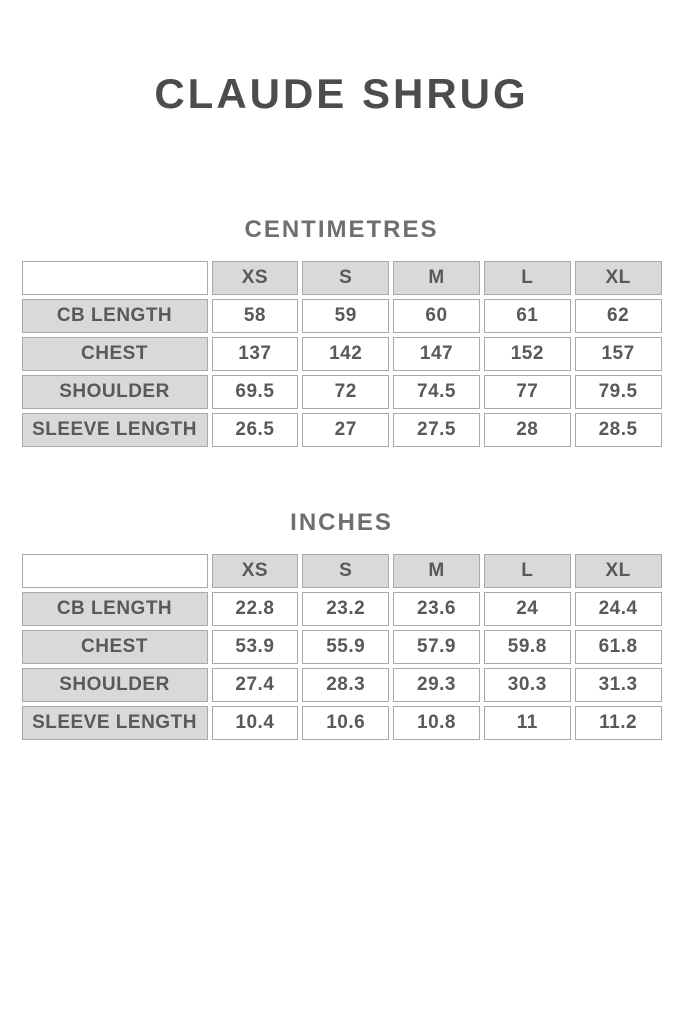 The height and width of the screenshot is (1024, 683). I want to click on value-cell: 152, so click(527, 354).